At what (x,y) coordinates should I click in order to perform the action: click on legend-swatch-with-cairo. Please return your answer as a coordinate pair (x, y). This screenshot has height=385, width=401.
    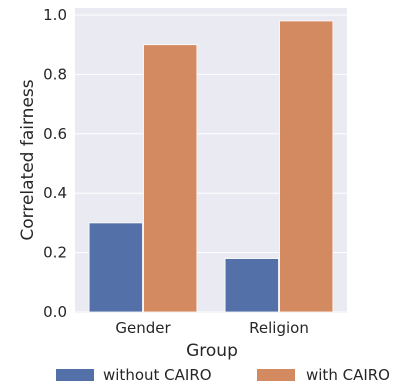
    Looking at the image, I should click on (276, 375).